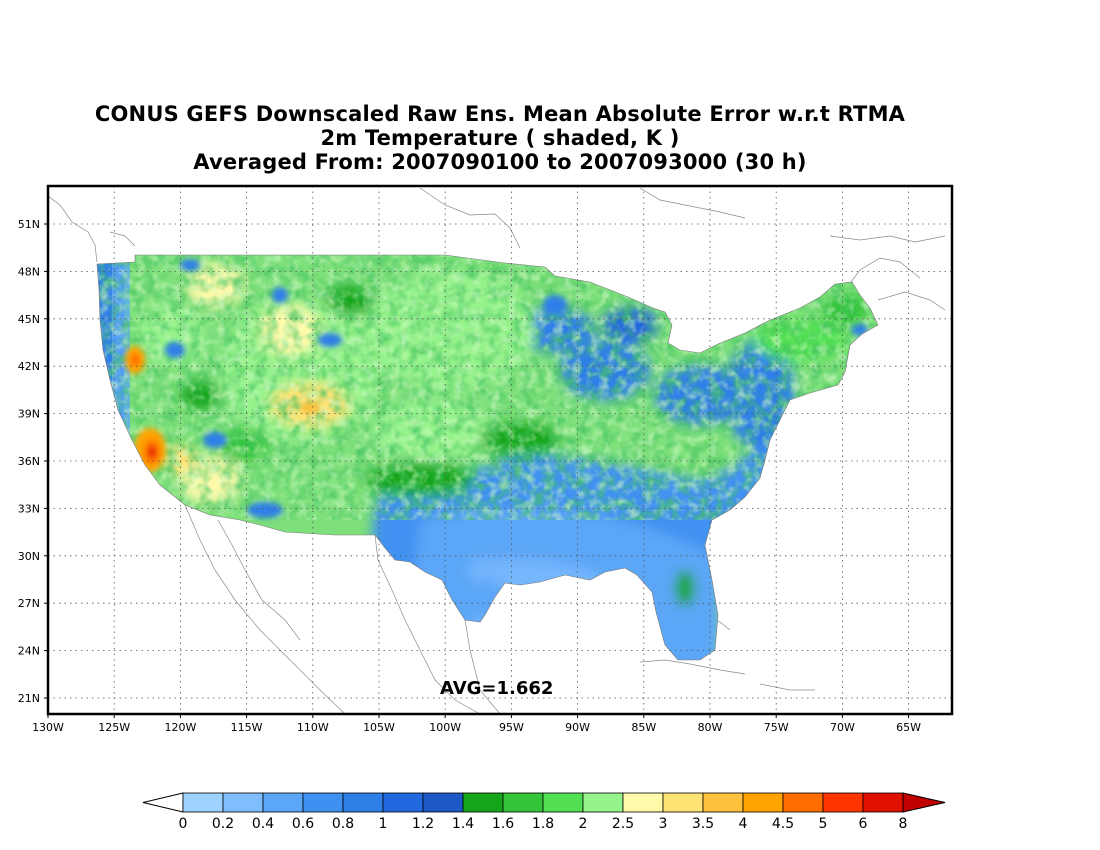  Describe the element at coordinates (776, 727) in the screenshot. I see `lon-label: 75W` at that location.